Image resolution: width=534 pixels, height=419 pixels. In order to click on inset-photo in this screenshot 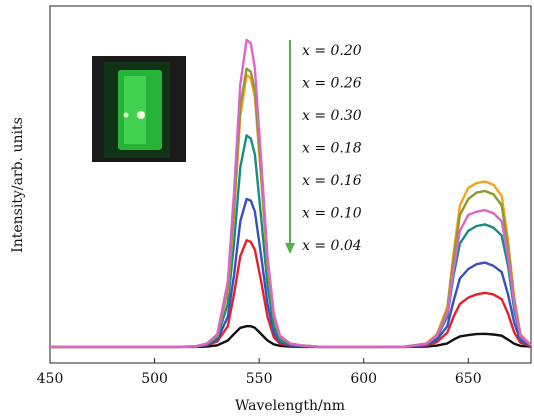, I will do `click(139, 109)`.